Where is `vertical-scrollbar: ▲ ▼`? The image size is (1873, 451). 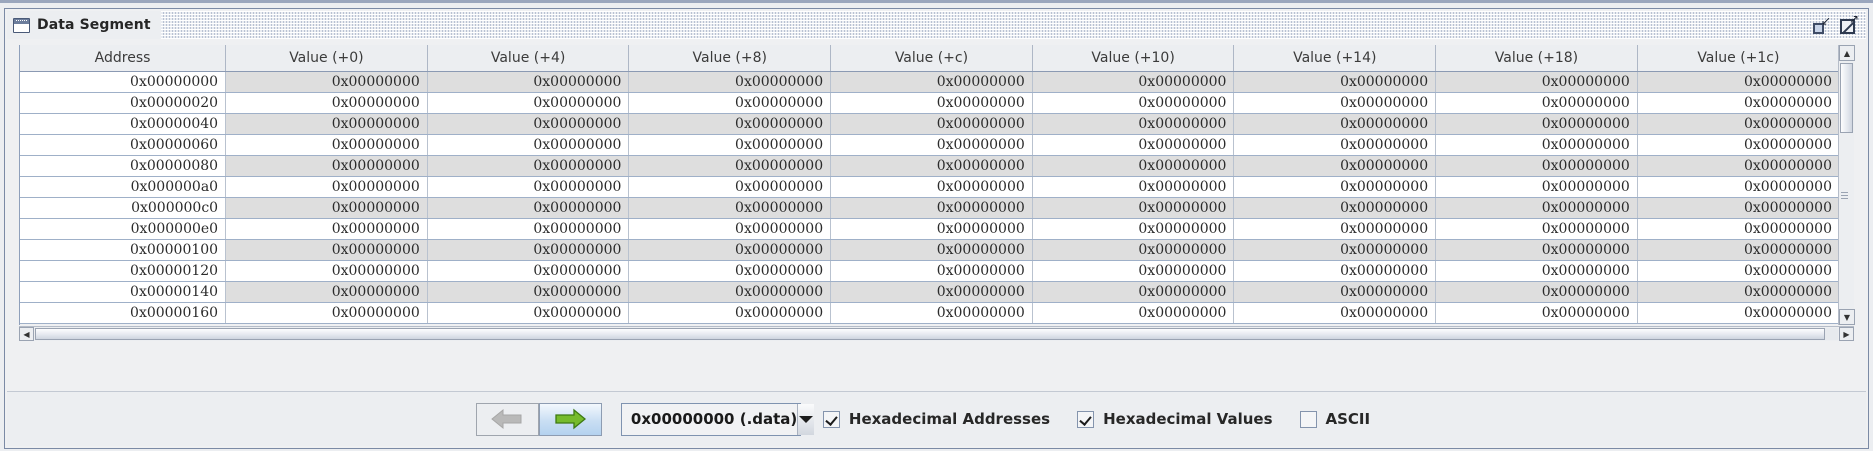
vertical-scrollbar: ▲ ▼ is located at coordinates (1846, 185).